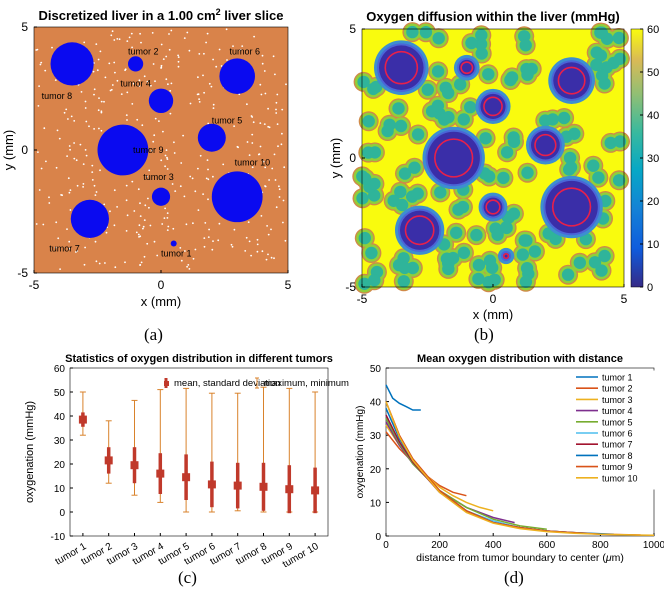 This screenshot has width=664, height=592. Describe the element at coordinates (30, 452) in the screenshot. I see `y-axis-label: oxygenation (mmHg)` at that location.